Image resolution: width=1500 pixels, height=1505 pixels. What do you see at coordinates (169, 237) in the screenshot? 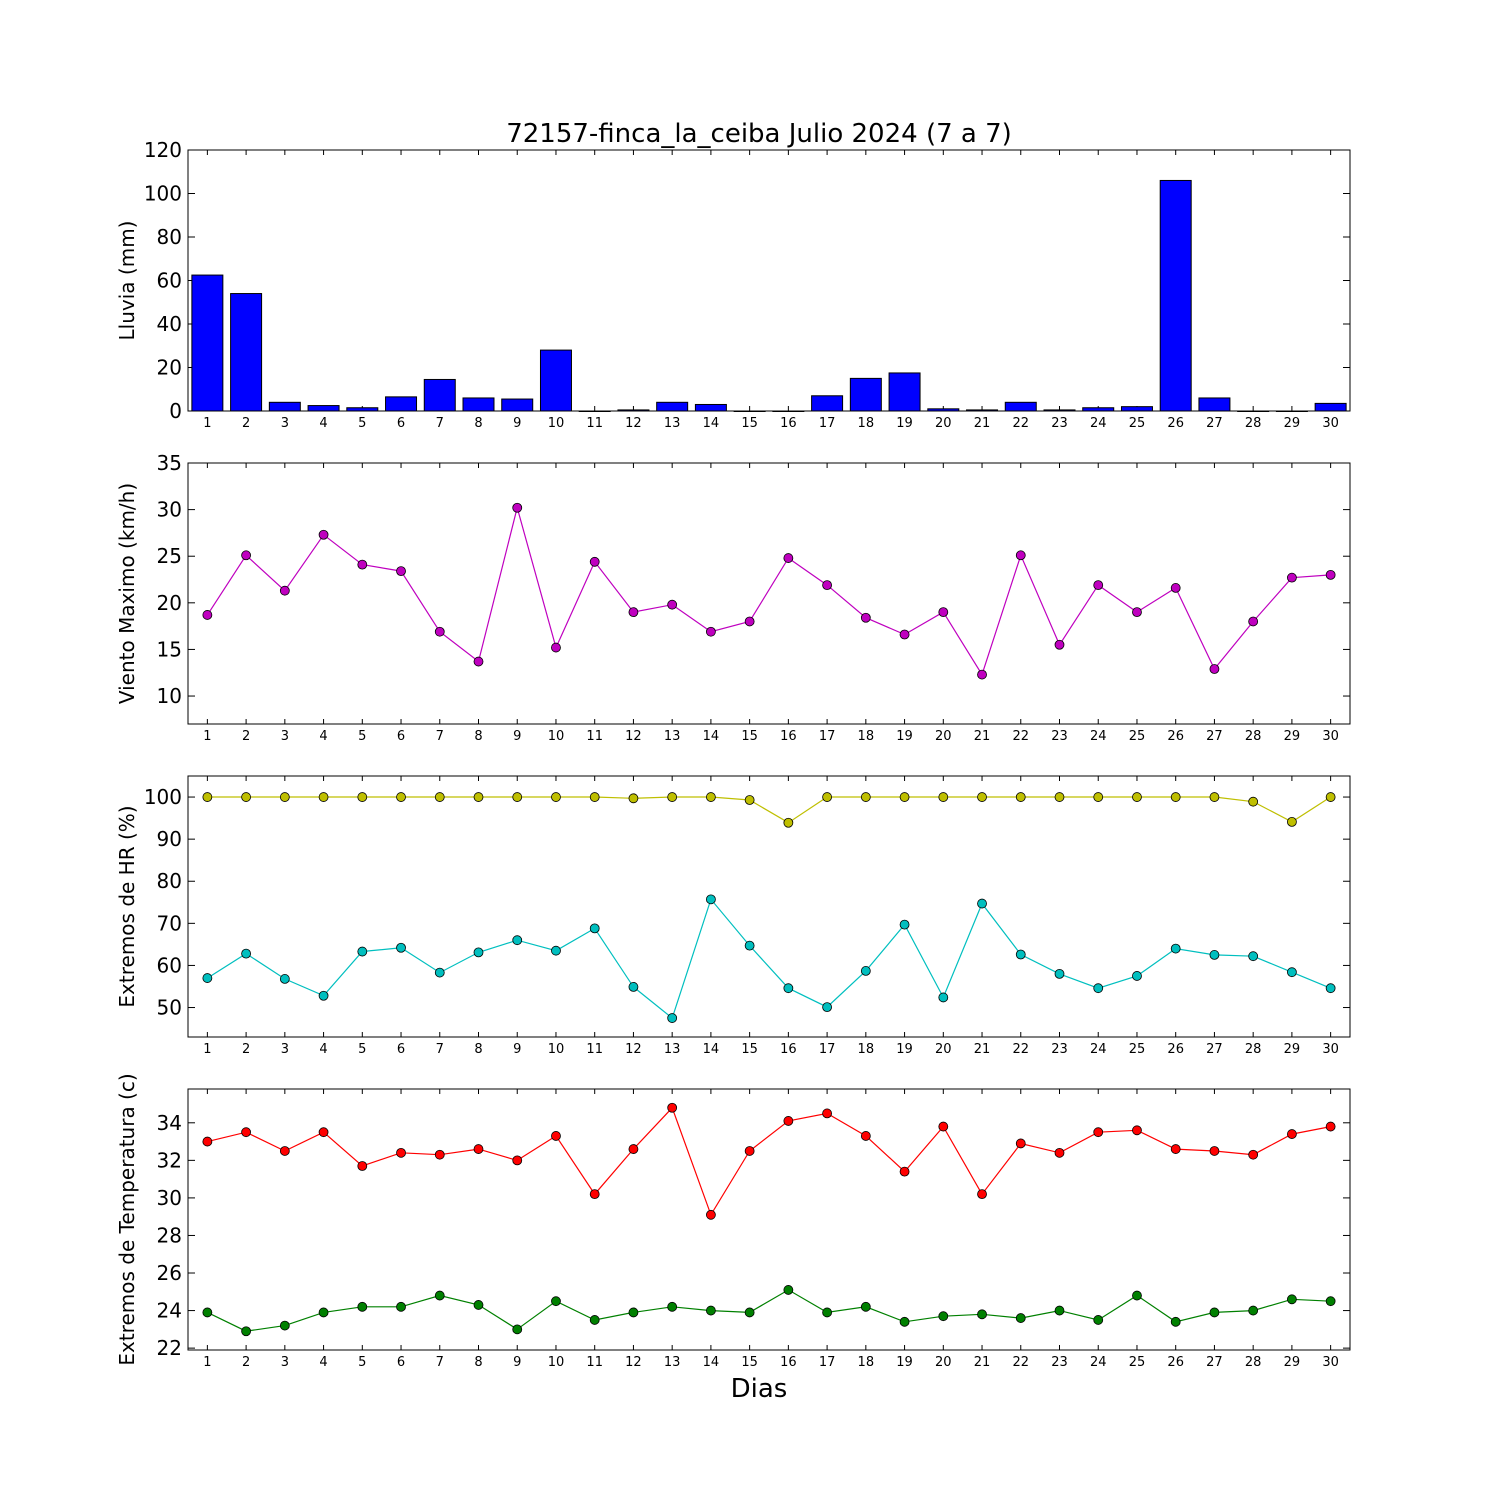
I see `y-tick-label: 80` at bounding box center [169, 237].